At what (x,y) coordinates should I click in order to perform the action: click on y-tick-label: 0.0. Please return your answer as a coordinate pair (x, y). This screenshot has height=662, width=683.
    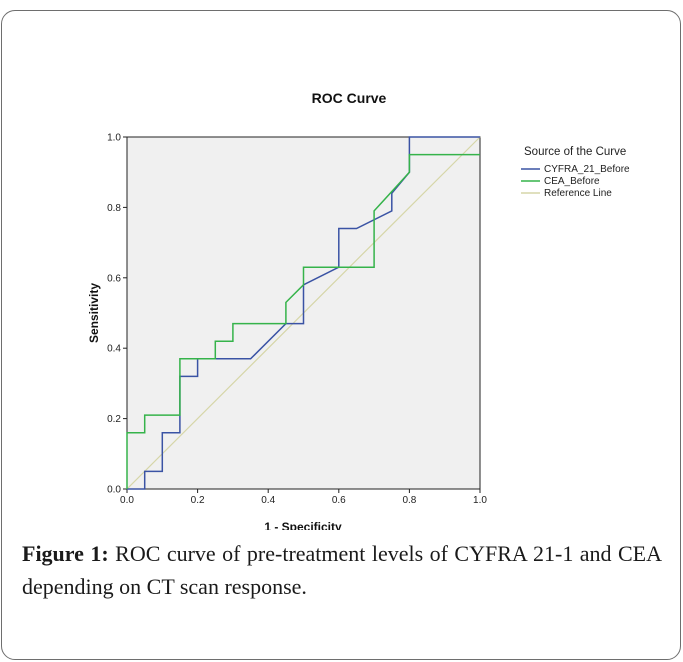
    Looking at the image, I should click on (114, 490).